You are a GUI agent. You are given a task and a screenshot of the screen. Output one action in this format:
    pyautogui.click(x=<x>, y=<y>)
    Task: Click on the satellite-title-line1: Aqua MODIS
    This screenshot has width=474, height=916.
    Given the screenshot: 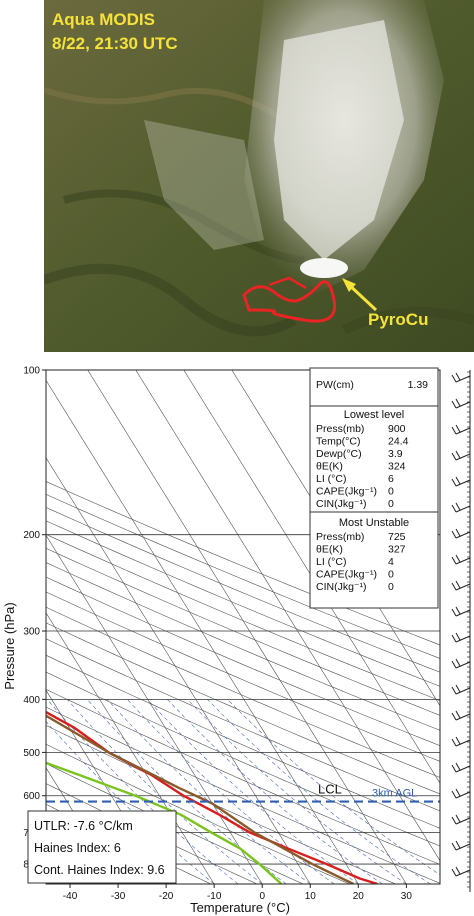 What is the action you would take?
    pyautogui.click(x=103, y=19)
    